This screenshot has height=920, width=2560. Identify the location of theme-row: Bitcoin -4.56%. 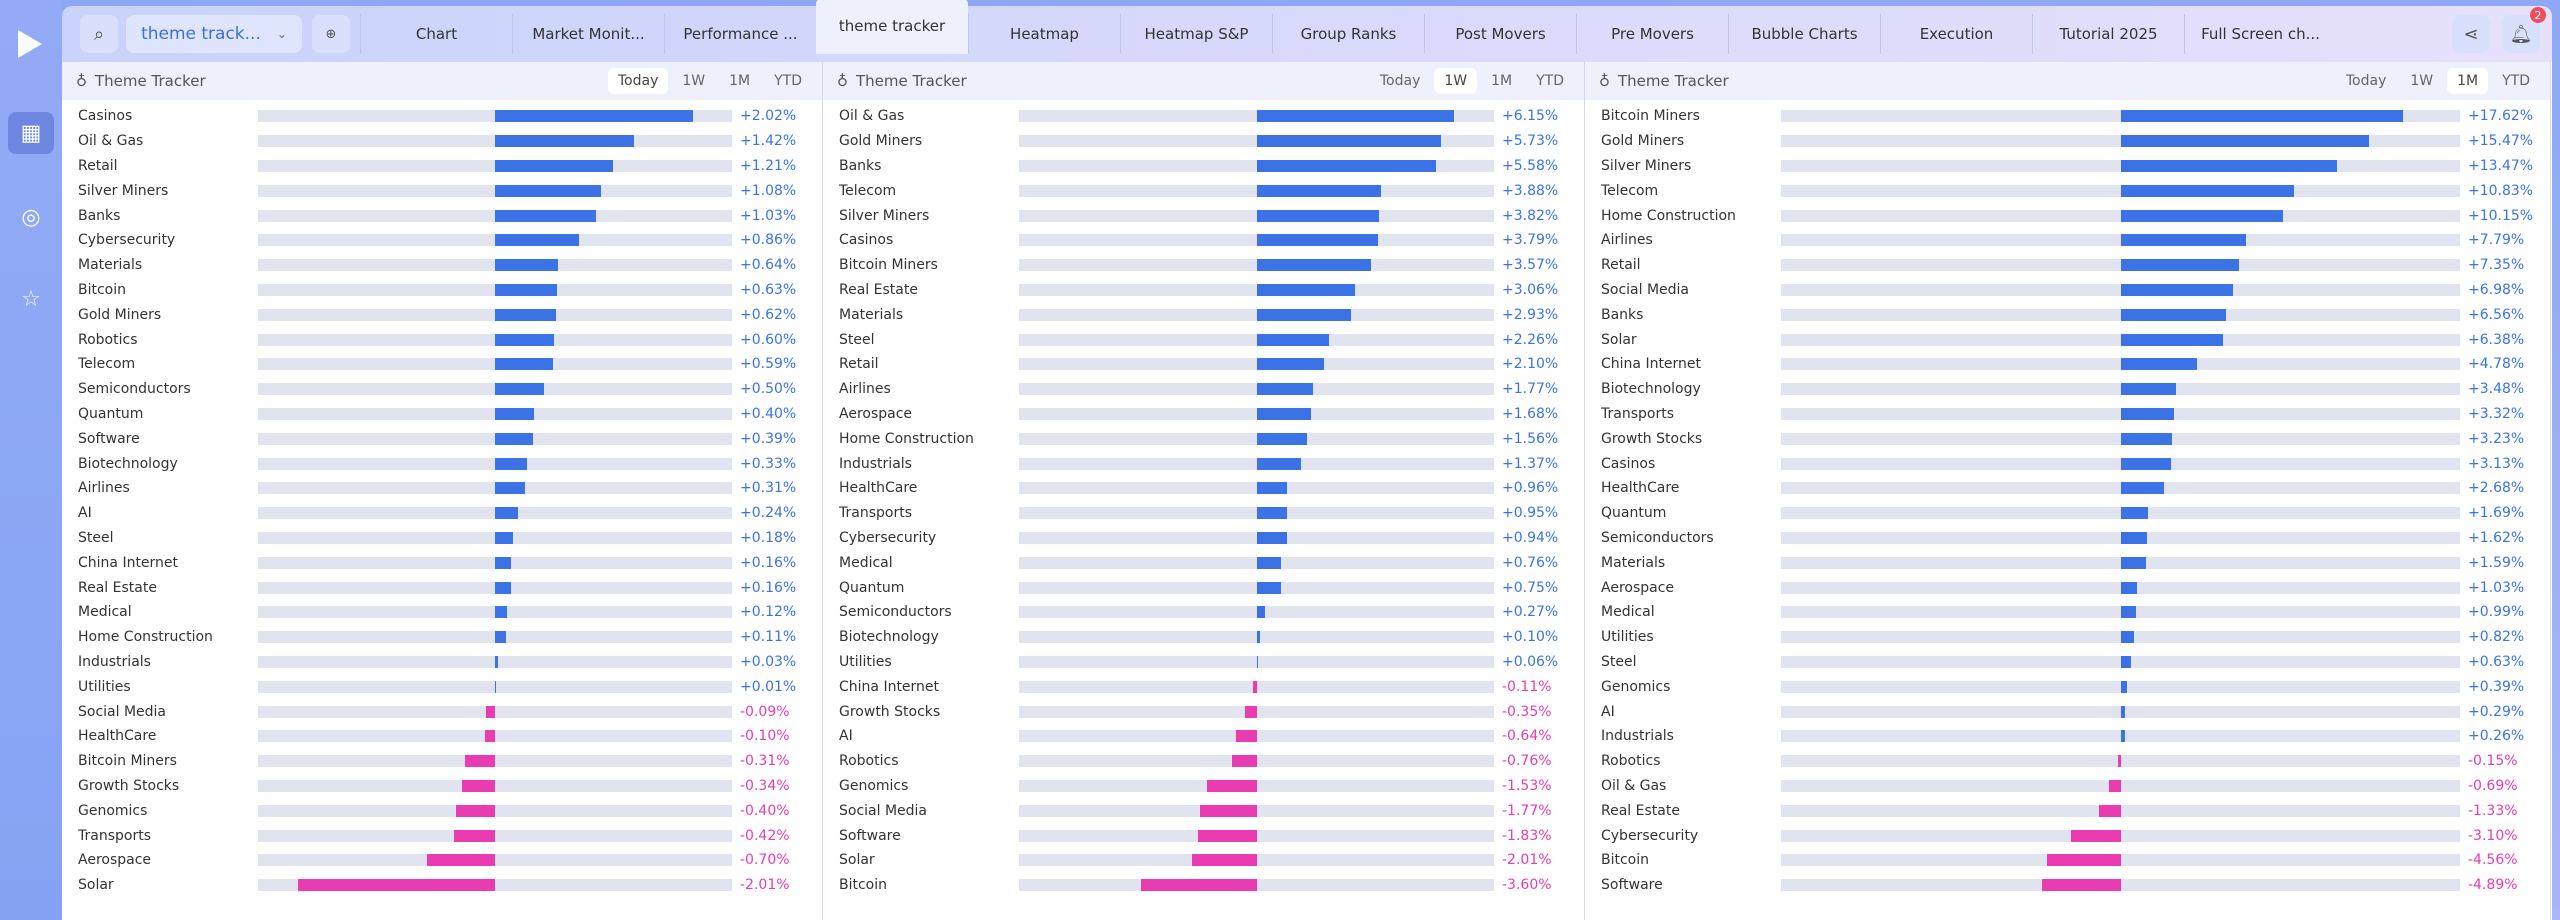
(2067, 860).